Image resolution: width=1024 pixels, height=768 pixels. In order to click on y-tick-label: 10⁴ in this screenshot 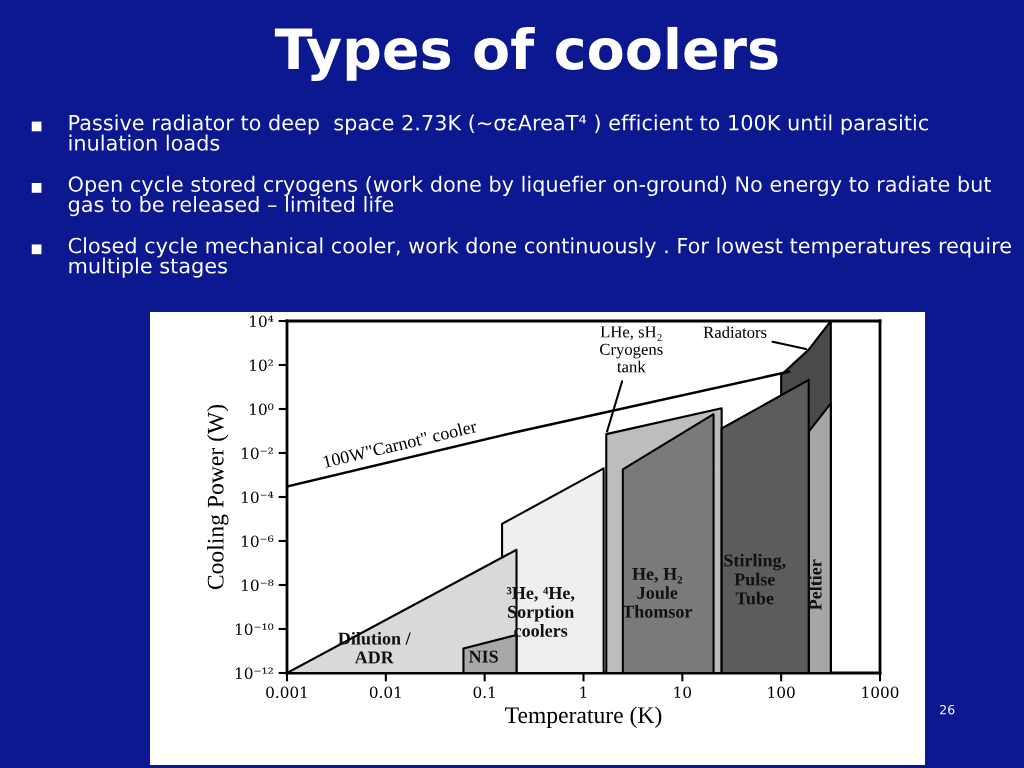, I will do `click(262, 321)`.